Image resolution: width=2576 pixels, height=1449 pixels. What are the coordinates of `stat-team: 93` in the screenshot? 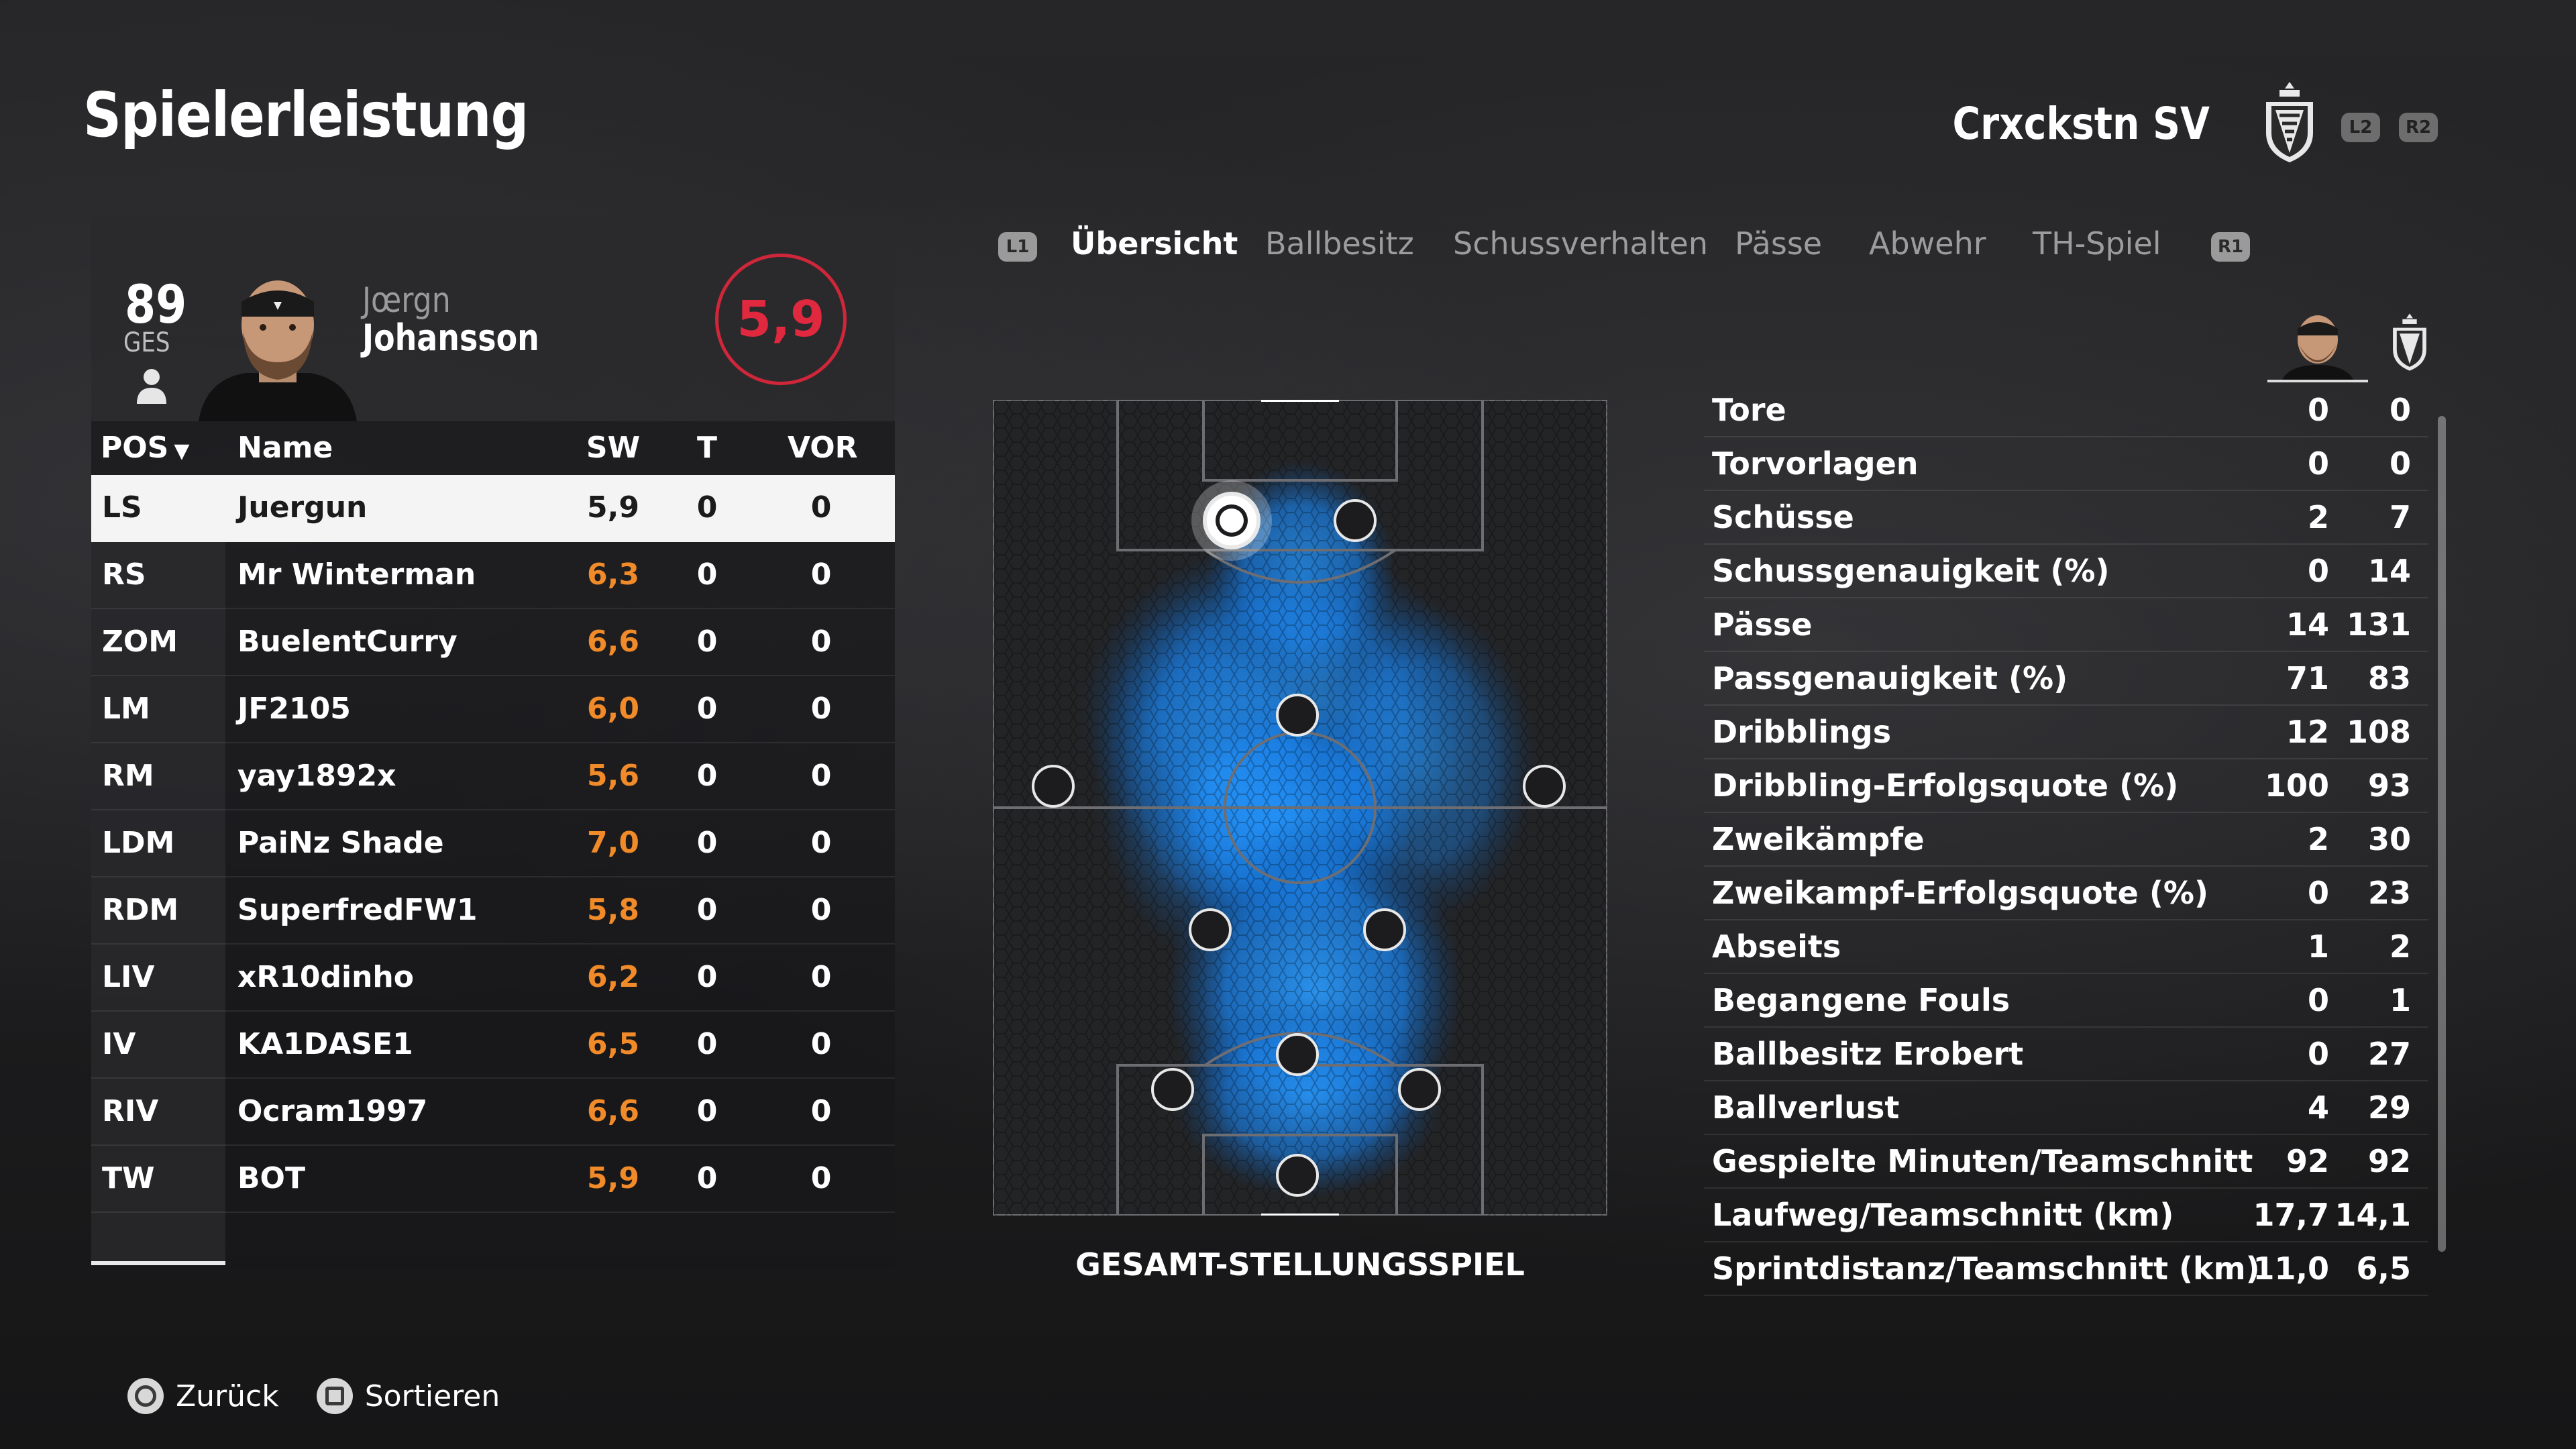 It's located at (2389, 785).